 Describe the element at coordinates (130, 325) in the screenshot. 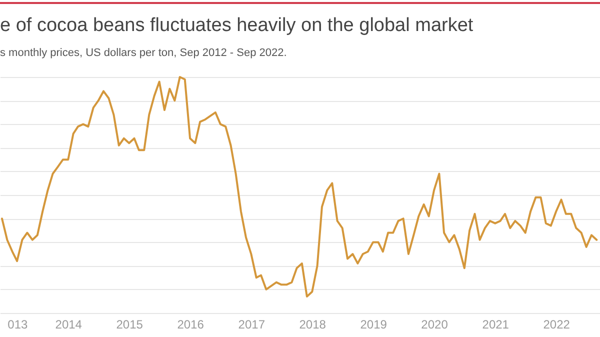

I see `x-tick-label: 2015` at that location.